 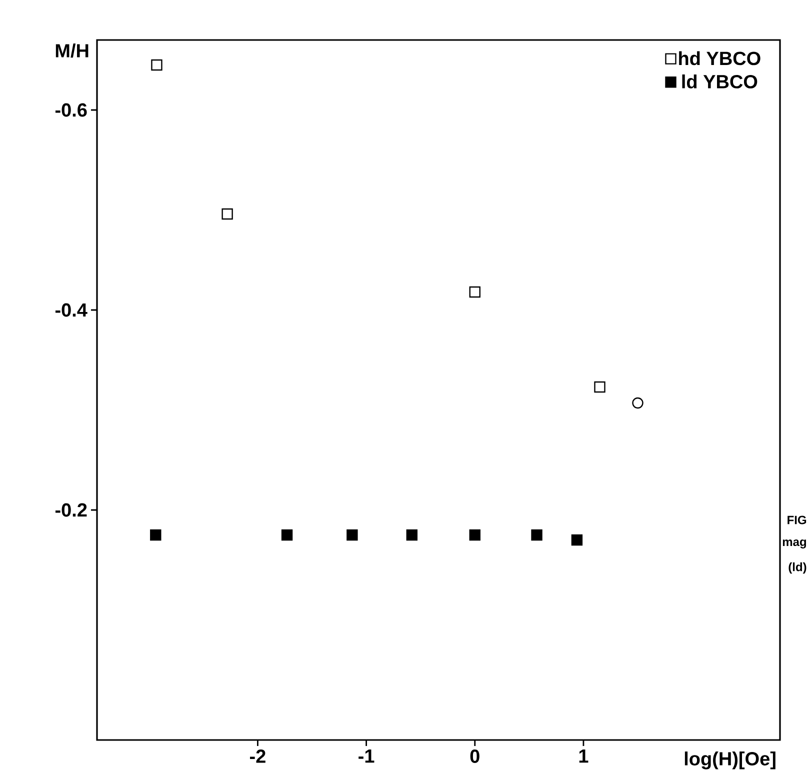 What do you see at coordinates (71, 310) in the screenshot?
I see `y-tick-label: -0.4` at bounding box center [71, 310].